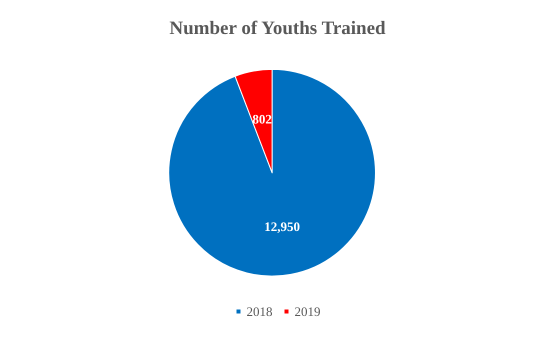  What do you see at coordinates (259, 311) in the screenshot?
I see `legend-label: 2018` at bounding box center [259, 311].